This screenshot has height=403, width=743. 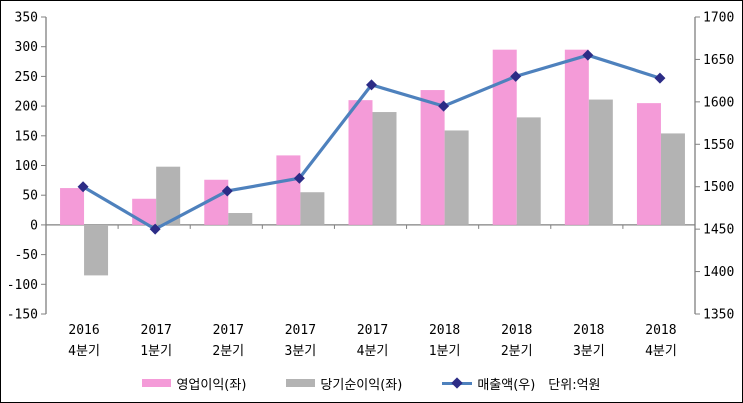 What do you see at coordinates (301, 383) in the screenshot?
I see `legend-swatch-net-income` at bounding box center [301, 383].